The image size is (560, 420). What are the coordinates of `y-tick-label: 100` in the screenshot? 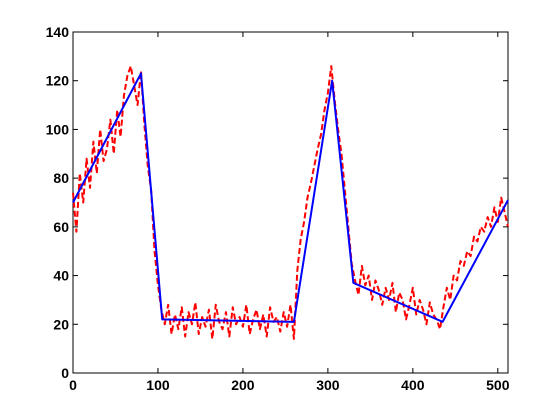 It's located at (58, 129).